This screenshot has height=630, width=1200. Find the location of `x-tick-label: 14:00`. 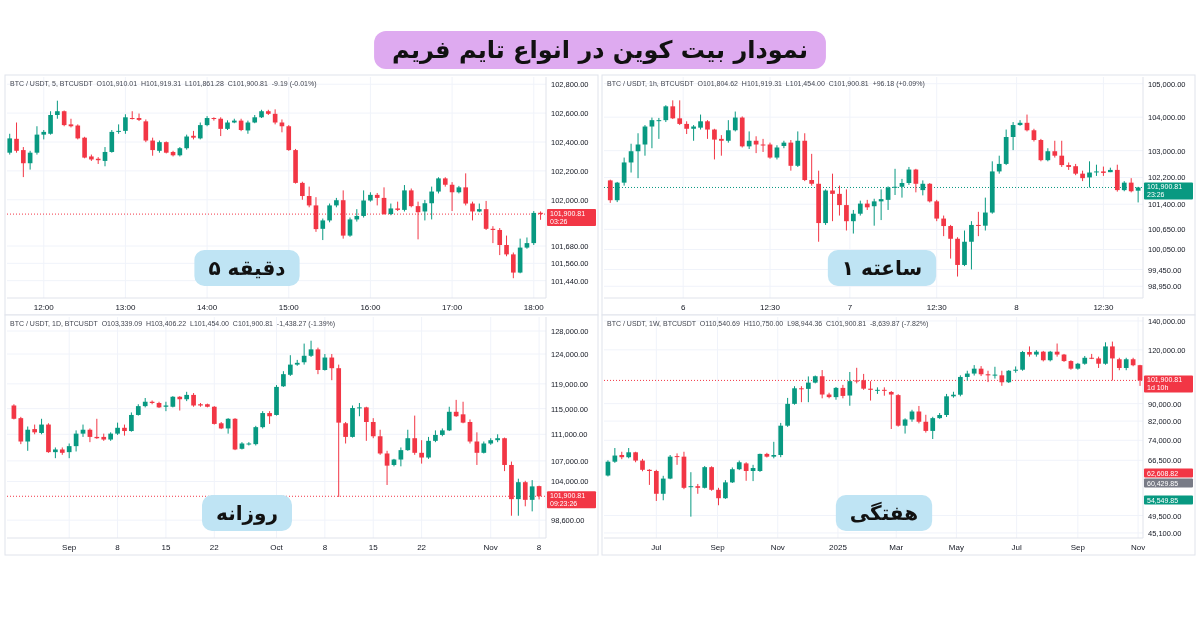

x-tick-label: 14:00 is located at coordinates (207, 307).